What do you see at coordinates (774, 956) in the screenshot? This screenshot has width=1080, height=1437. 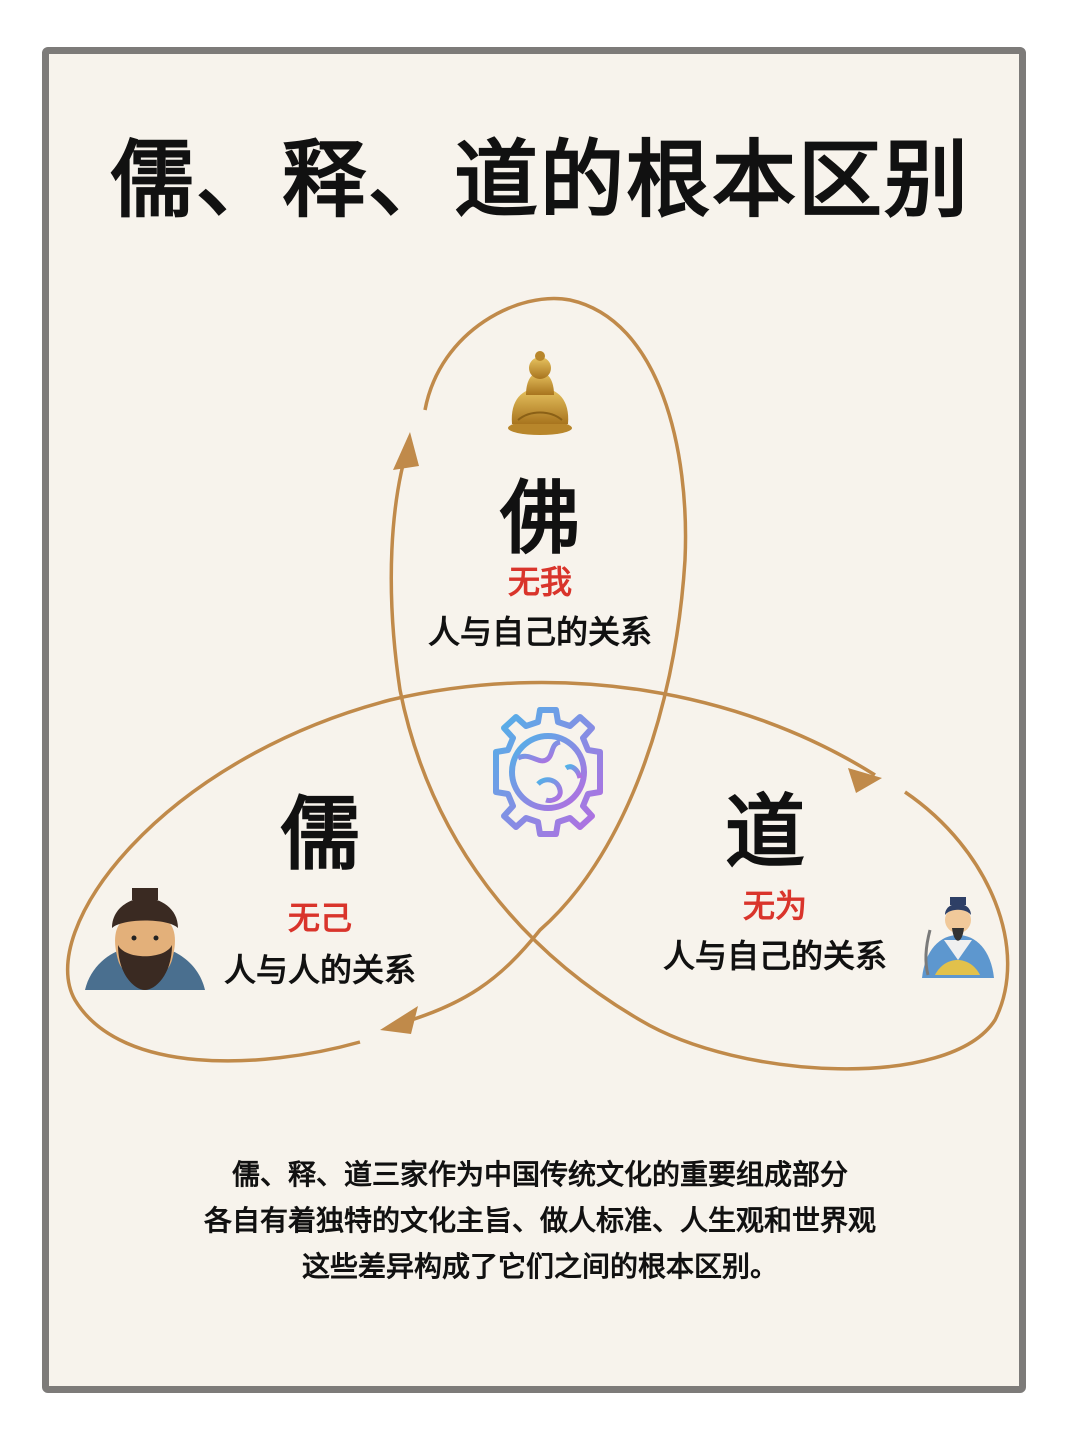 I see `taoism-relation: 人与自己的关系` at bounding box center [774, 956].